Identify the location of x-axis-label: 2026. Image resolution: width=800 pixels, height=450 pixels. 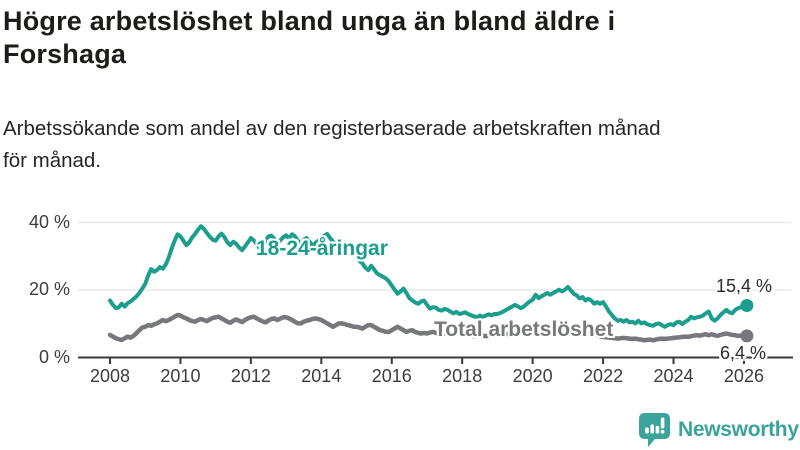
(743, 376).